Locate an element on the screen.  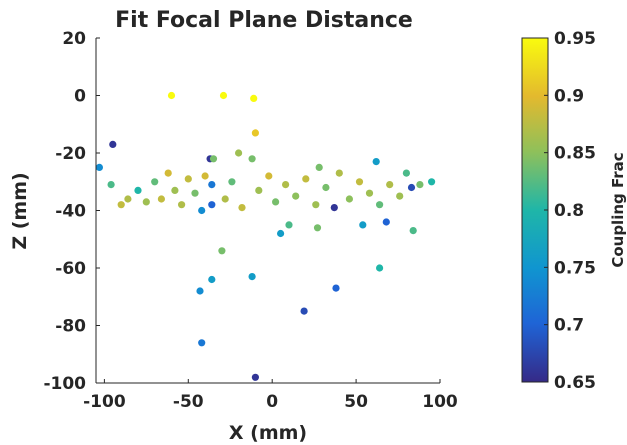
x-tick-label: -50 is located at coordinates (188, 402).